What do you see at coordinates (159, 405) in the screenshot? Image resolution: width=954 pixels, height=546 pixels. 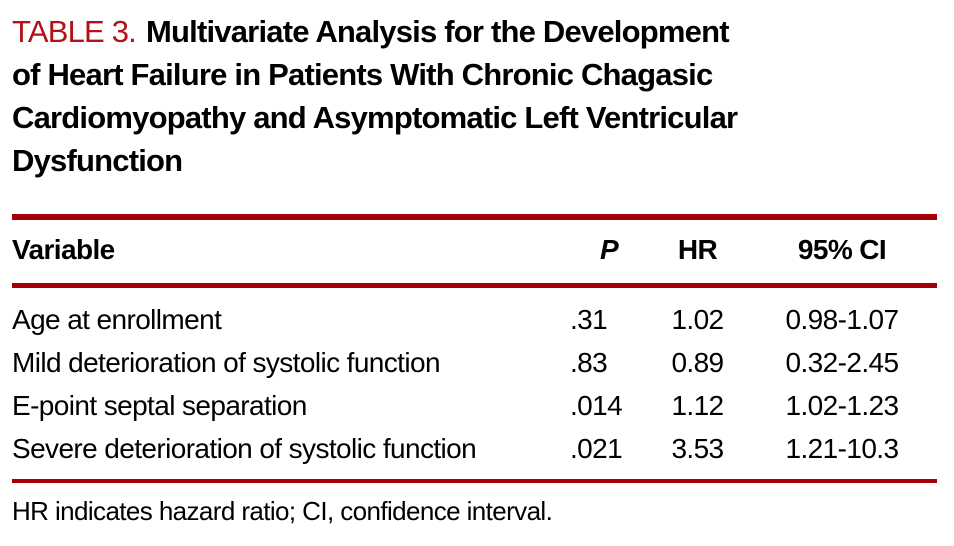 I see `cell-variable: E-point septal separation` at bounding box center [159, 405].